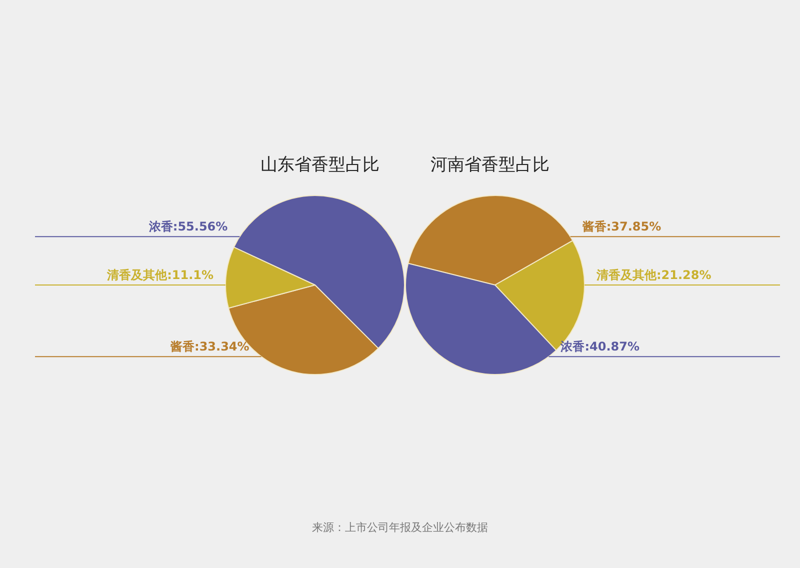 Image resolution: width=800 pixels, height=568 pixels. What do you see at coordinates (222, 347) in the screenshot?
I see `data-label: :33.34%` at bounding box center [222, 347].